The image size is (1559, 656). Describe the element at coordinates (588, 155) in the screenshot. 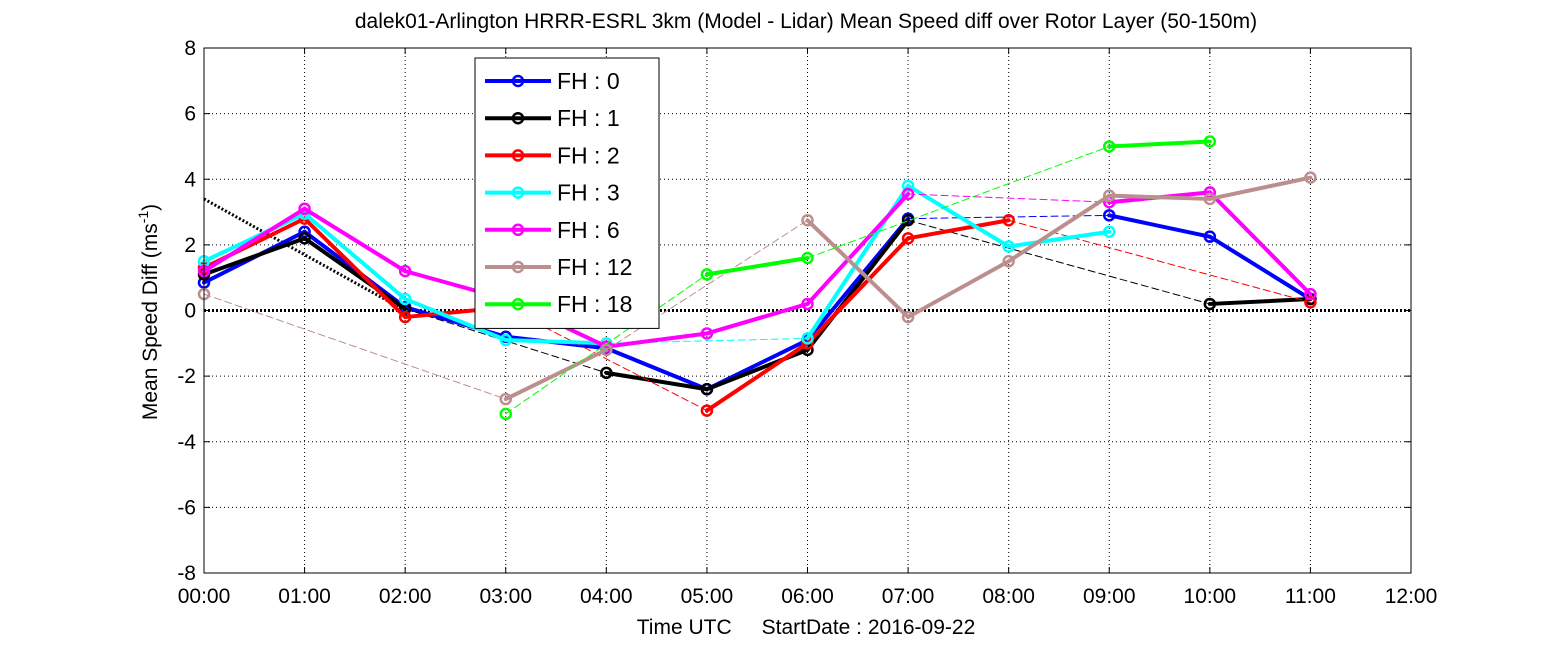

I see `legend-label: FH : 2` at that location.